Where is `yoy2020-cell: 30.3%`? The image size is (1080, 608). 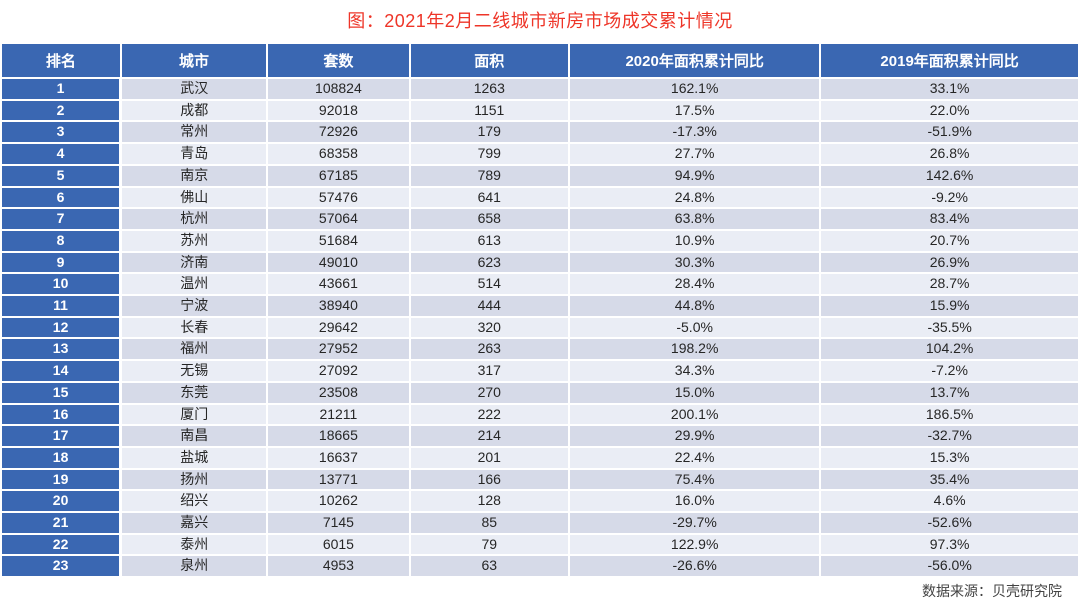 yoy2020-cell: 30.3% is located at coordinates (695, 262).